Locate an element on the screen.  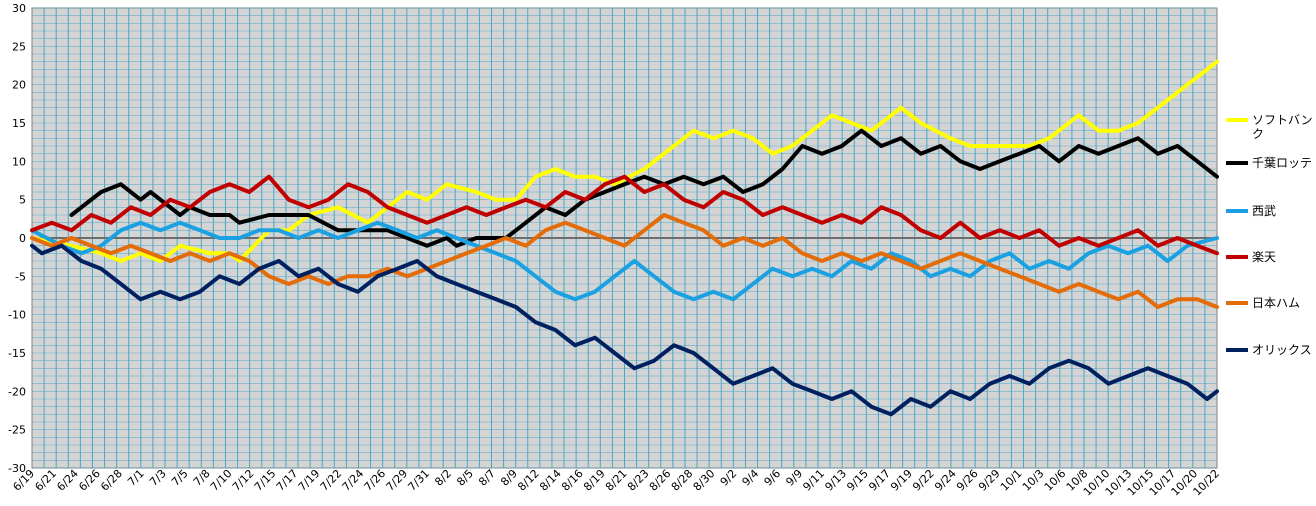
x-tick-label: 7/17 is located at coordinates (287, 480).